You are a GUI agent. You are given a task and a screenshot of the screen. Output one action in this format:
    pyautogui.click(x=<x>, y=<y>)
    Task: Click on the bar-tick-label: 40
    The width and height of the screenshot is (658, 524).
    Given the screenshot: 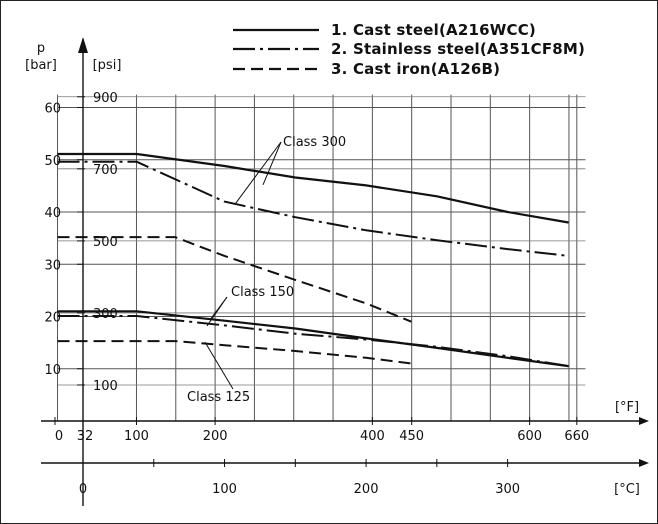 What is the action you would take?
    pyautogui.click(x=52, y=213)
    